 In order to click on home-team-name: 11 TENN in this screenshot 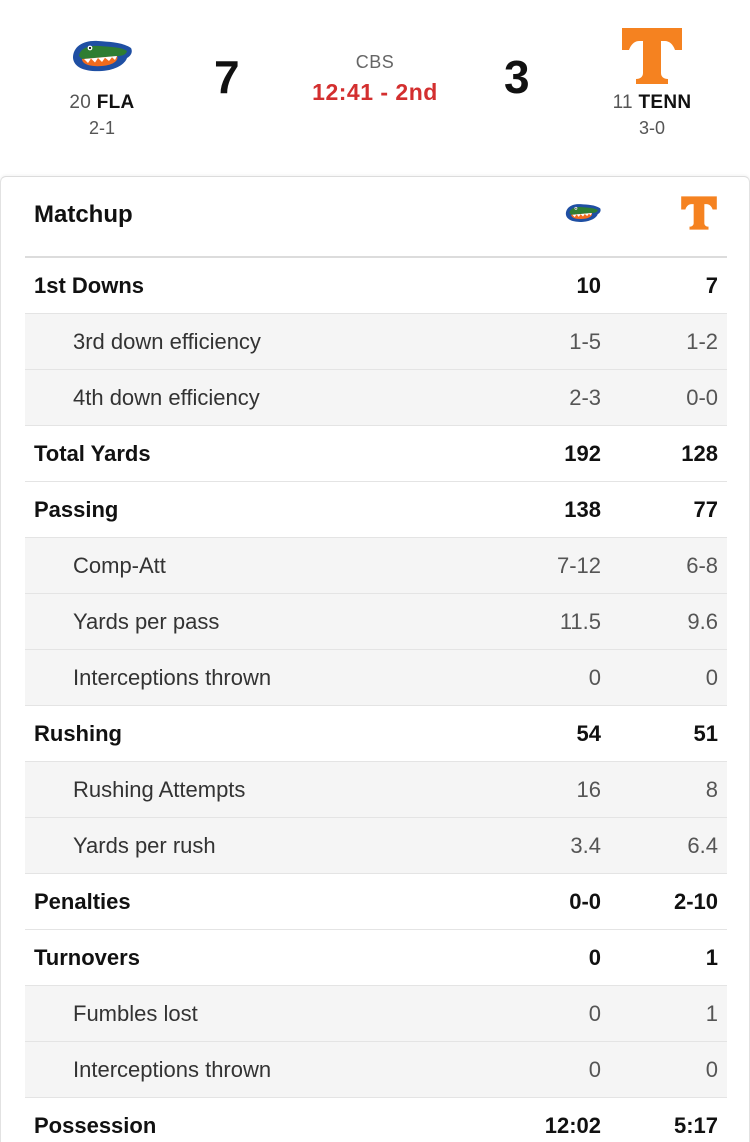, I will do `click(652, 103)`.